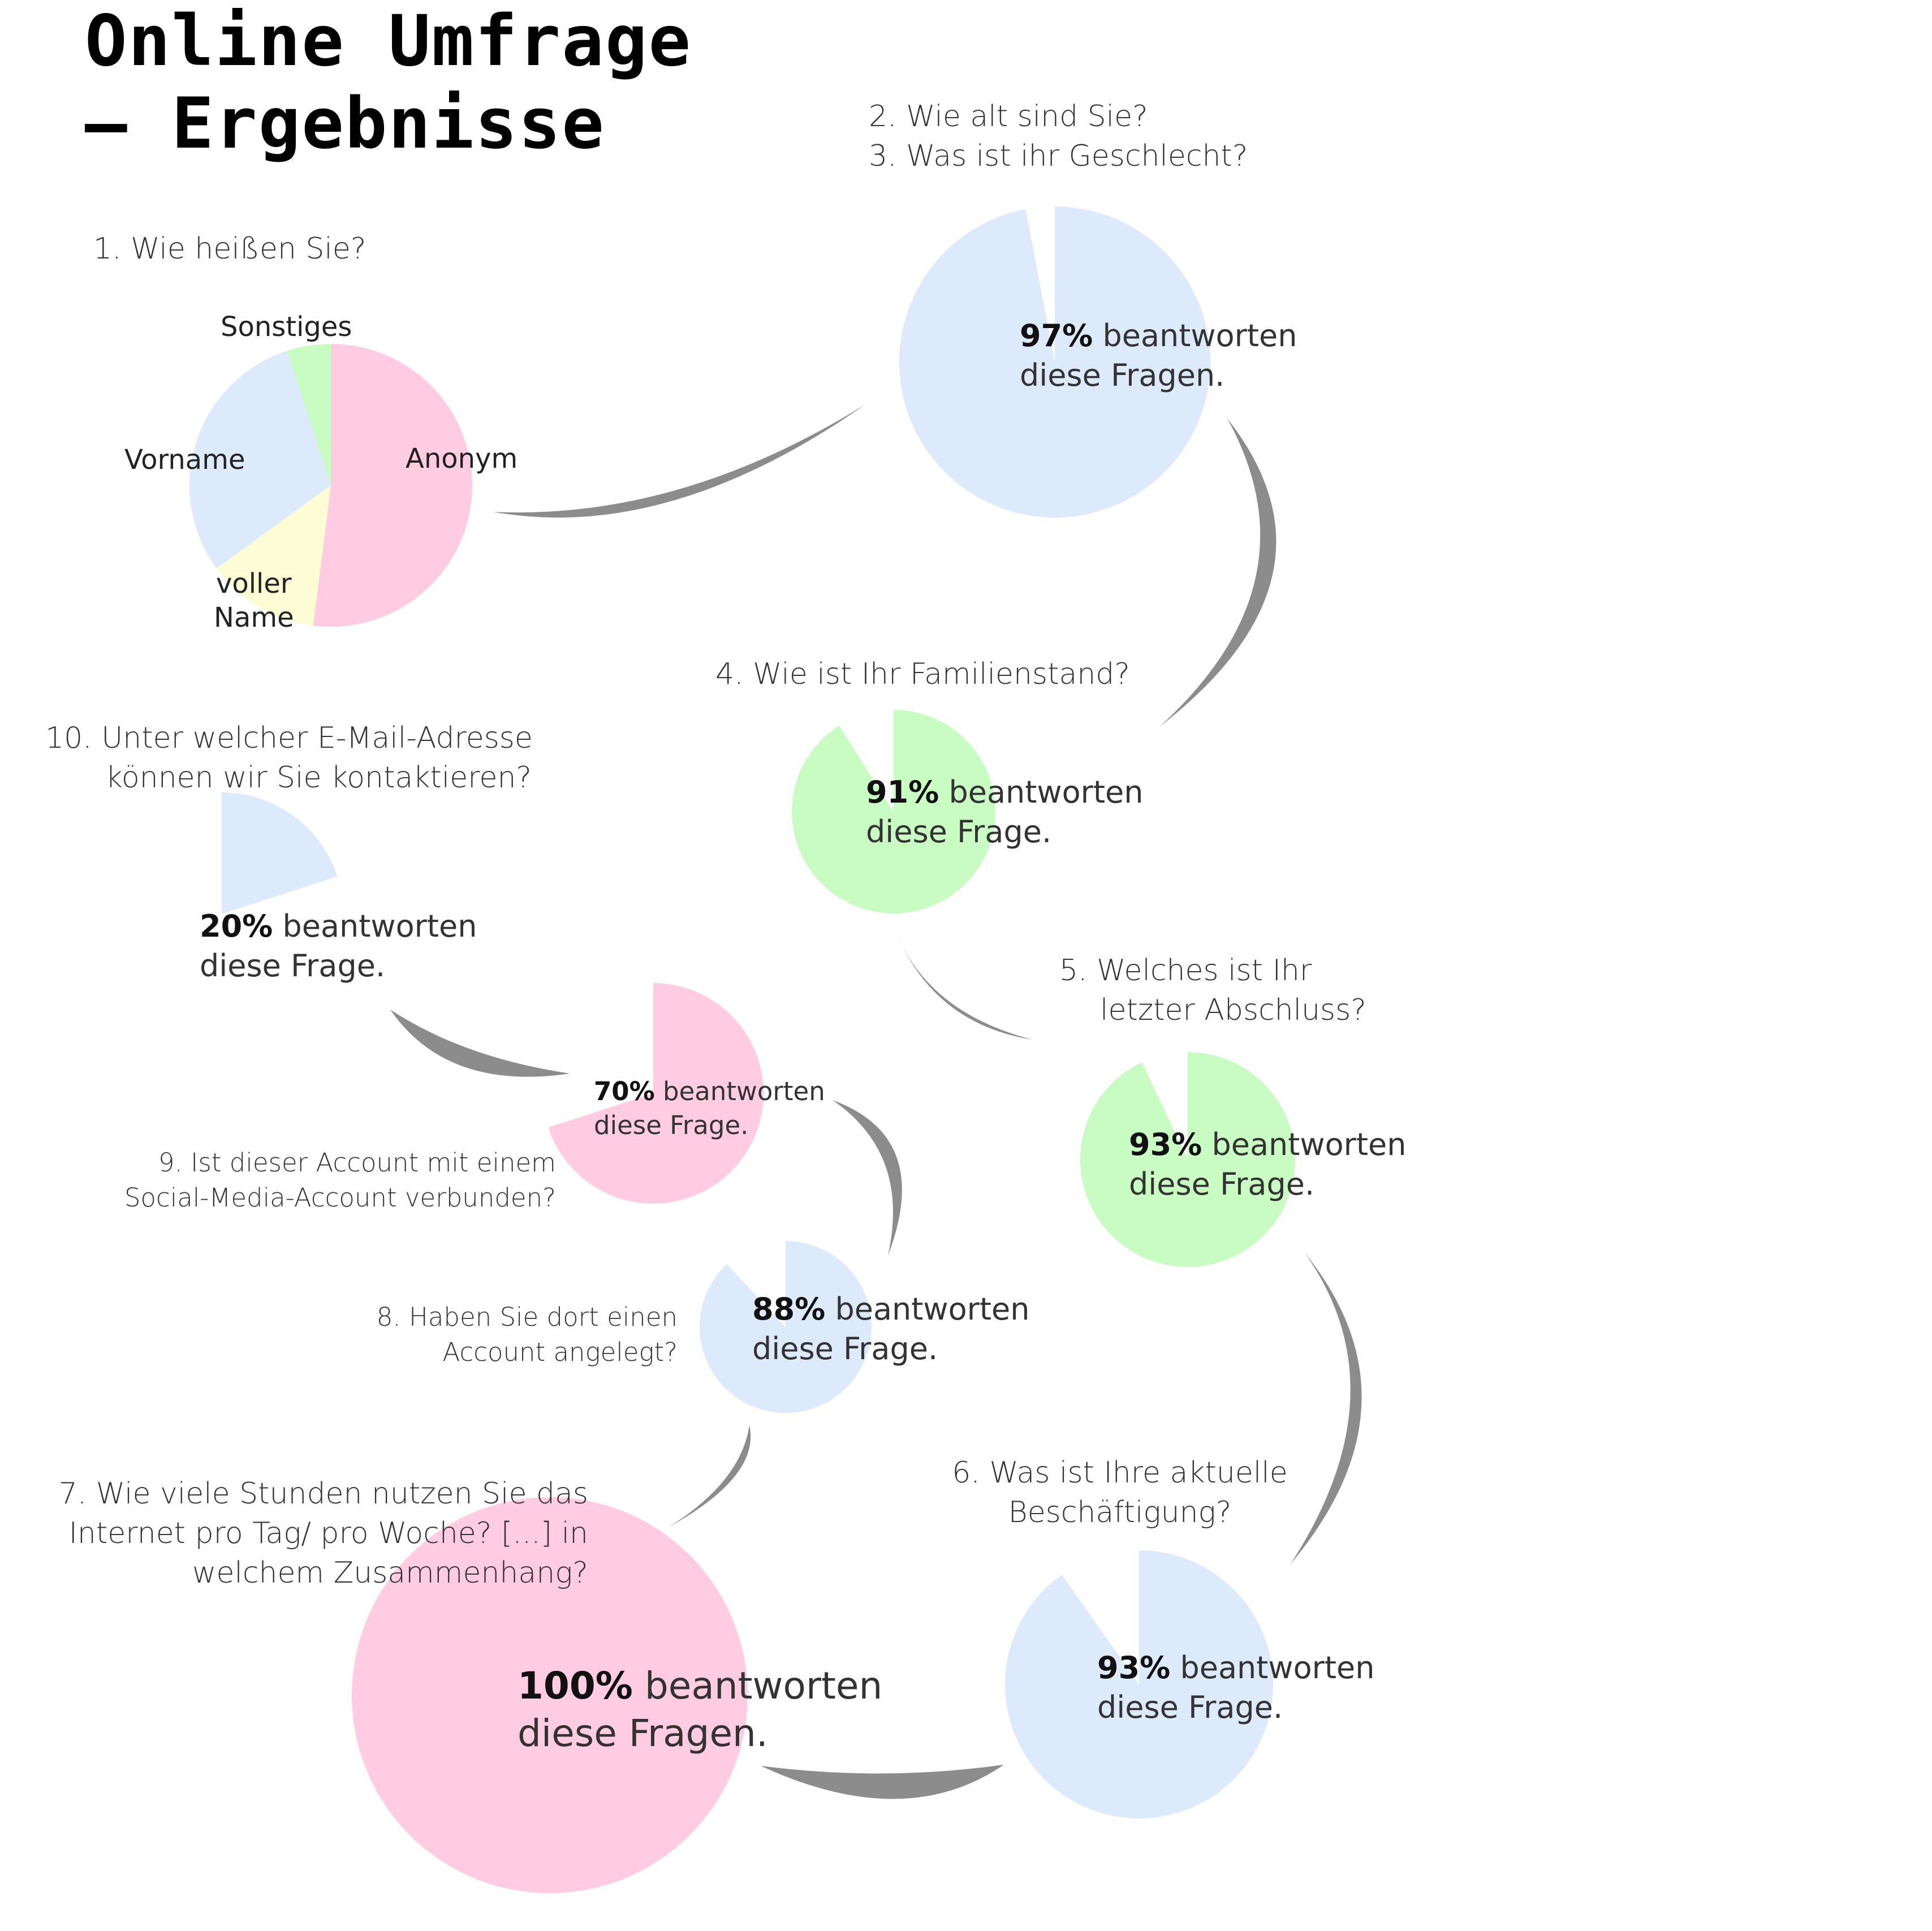 This screenshot has width=1932, height=1931. What do you see at coordinates (293, 966) in the screenshot?
I see `pie10-text2: diese Frage.` at bounding box center [293, 966].